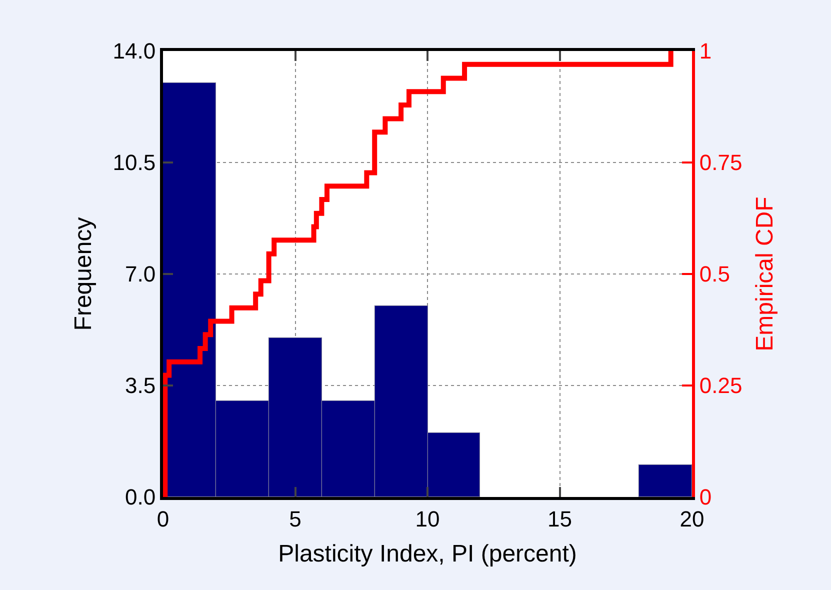  What do you see at coordinates (720, 163) in the screenshot?
I see `y2-tick-label: 0.75` at bounding box center [720, 163].